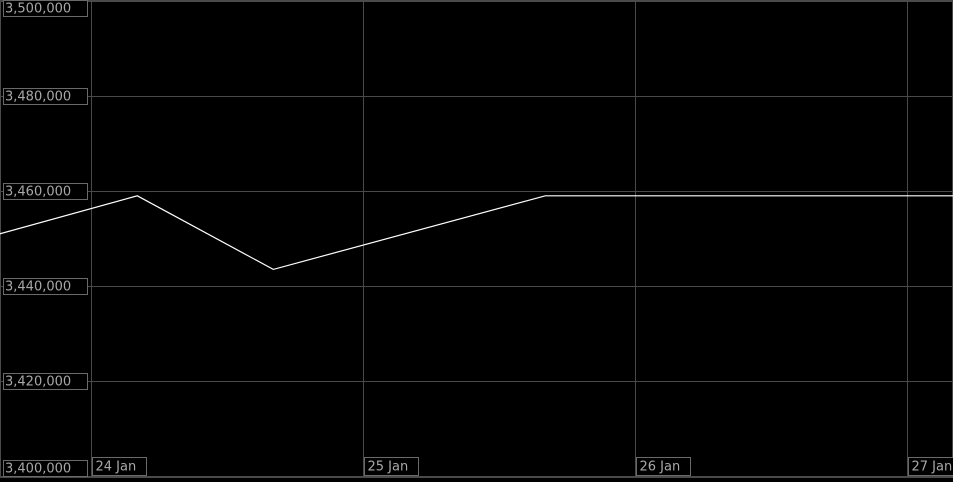 The width and height of the screenshot is (953, 482). What do you see at coordinates (38, 192) in the screenshot?
I see `y-tick-label: 3,460,000` at bounding box center [38, 192].